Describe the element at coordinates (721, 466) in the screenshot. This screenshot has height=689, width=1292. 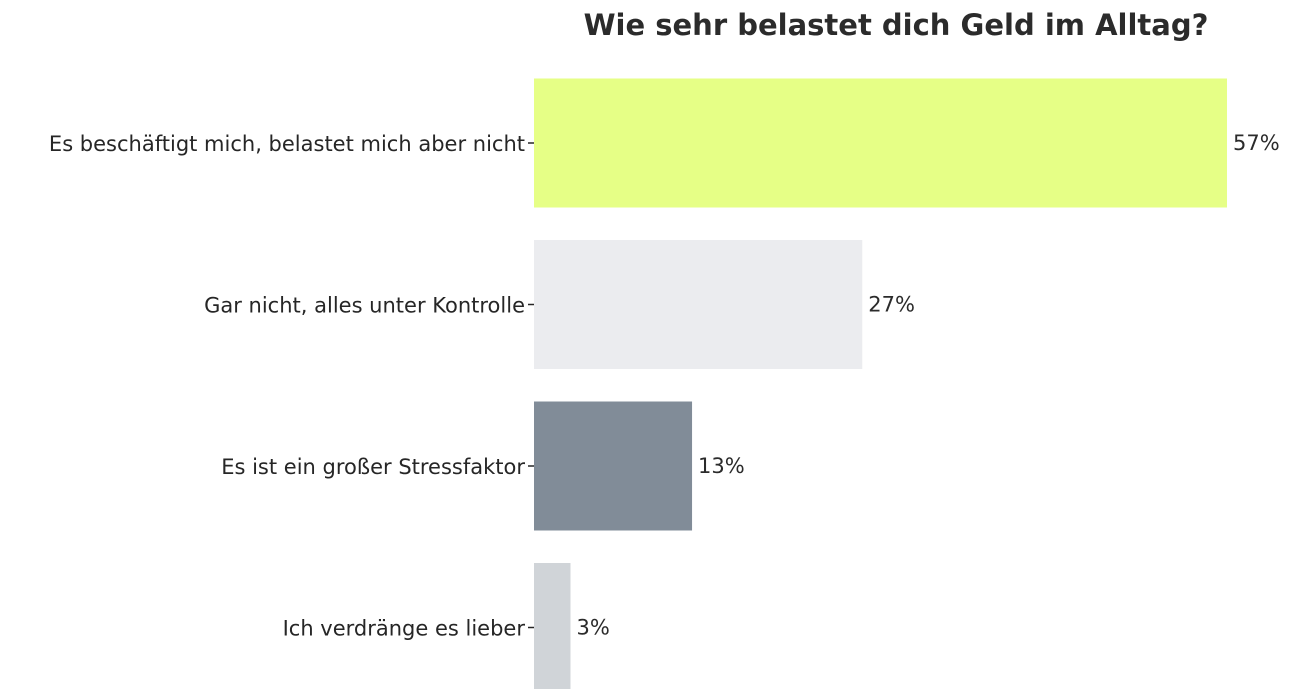
I see `value-label-3: 13%` at that location.